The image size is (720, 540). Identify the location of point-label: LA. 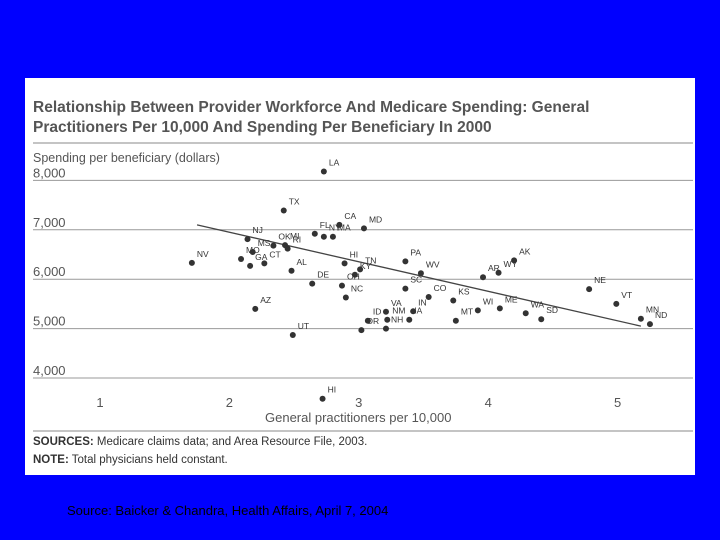
(334, 163).